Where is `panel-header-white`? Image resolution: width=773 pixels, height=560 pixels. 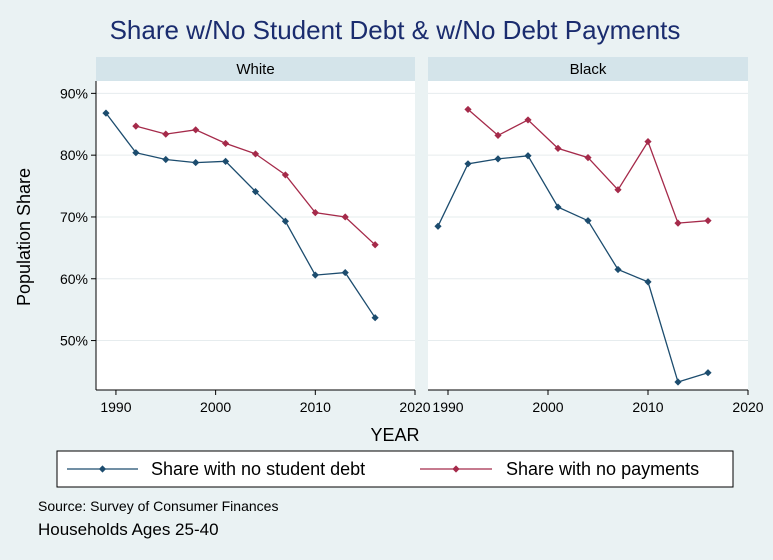
panel-header-white is located at coordinates (255, 69).